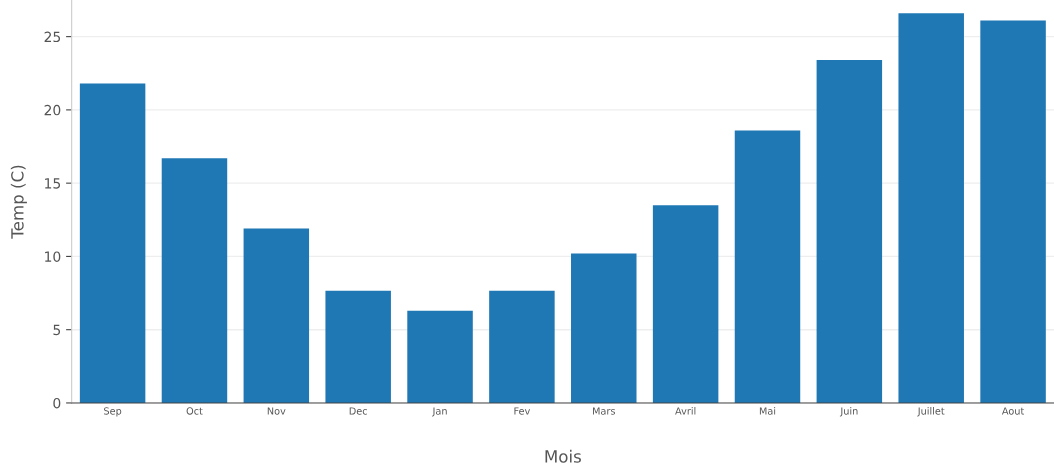  Describe the element at coordinates (358, 411) in the screenshot. I see `x-tick-label: Dec` at that location.